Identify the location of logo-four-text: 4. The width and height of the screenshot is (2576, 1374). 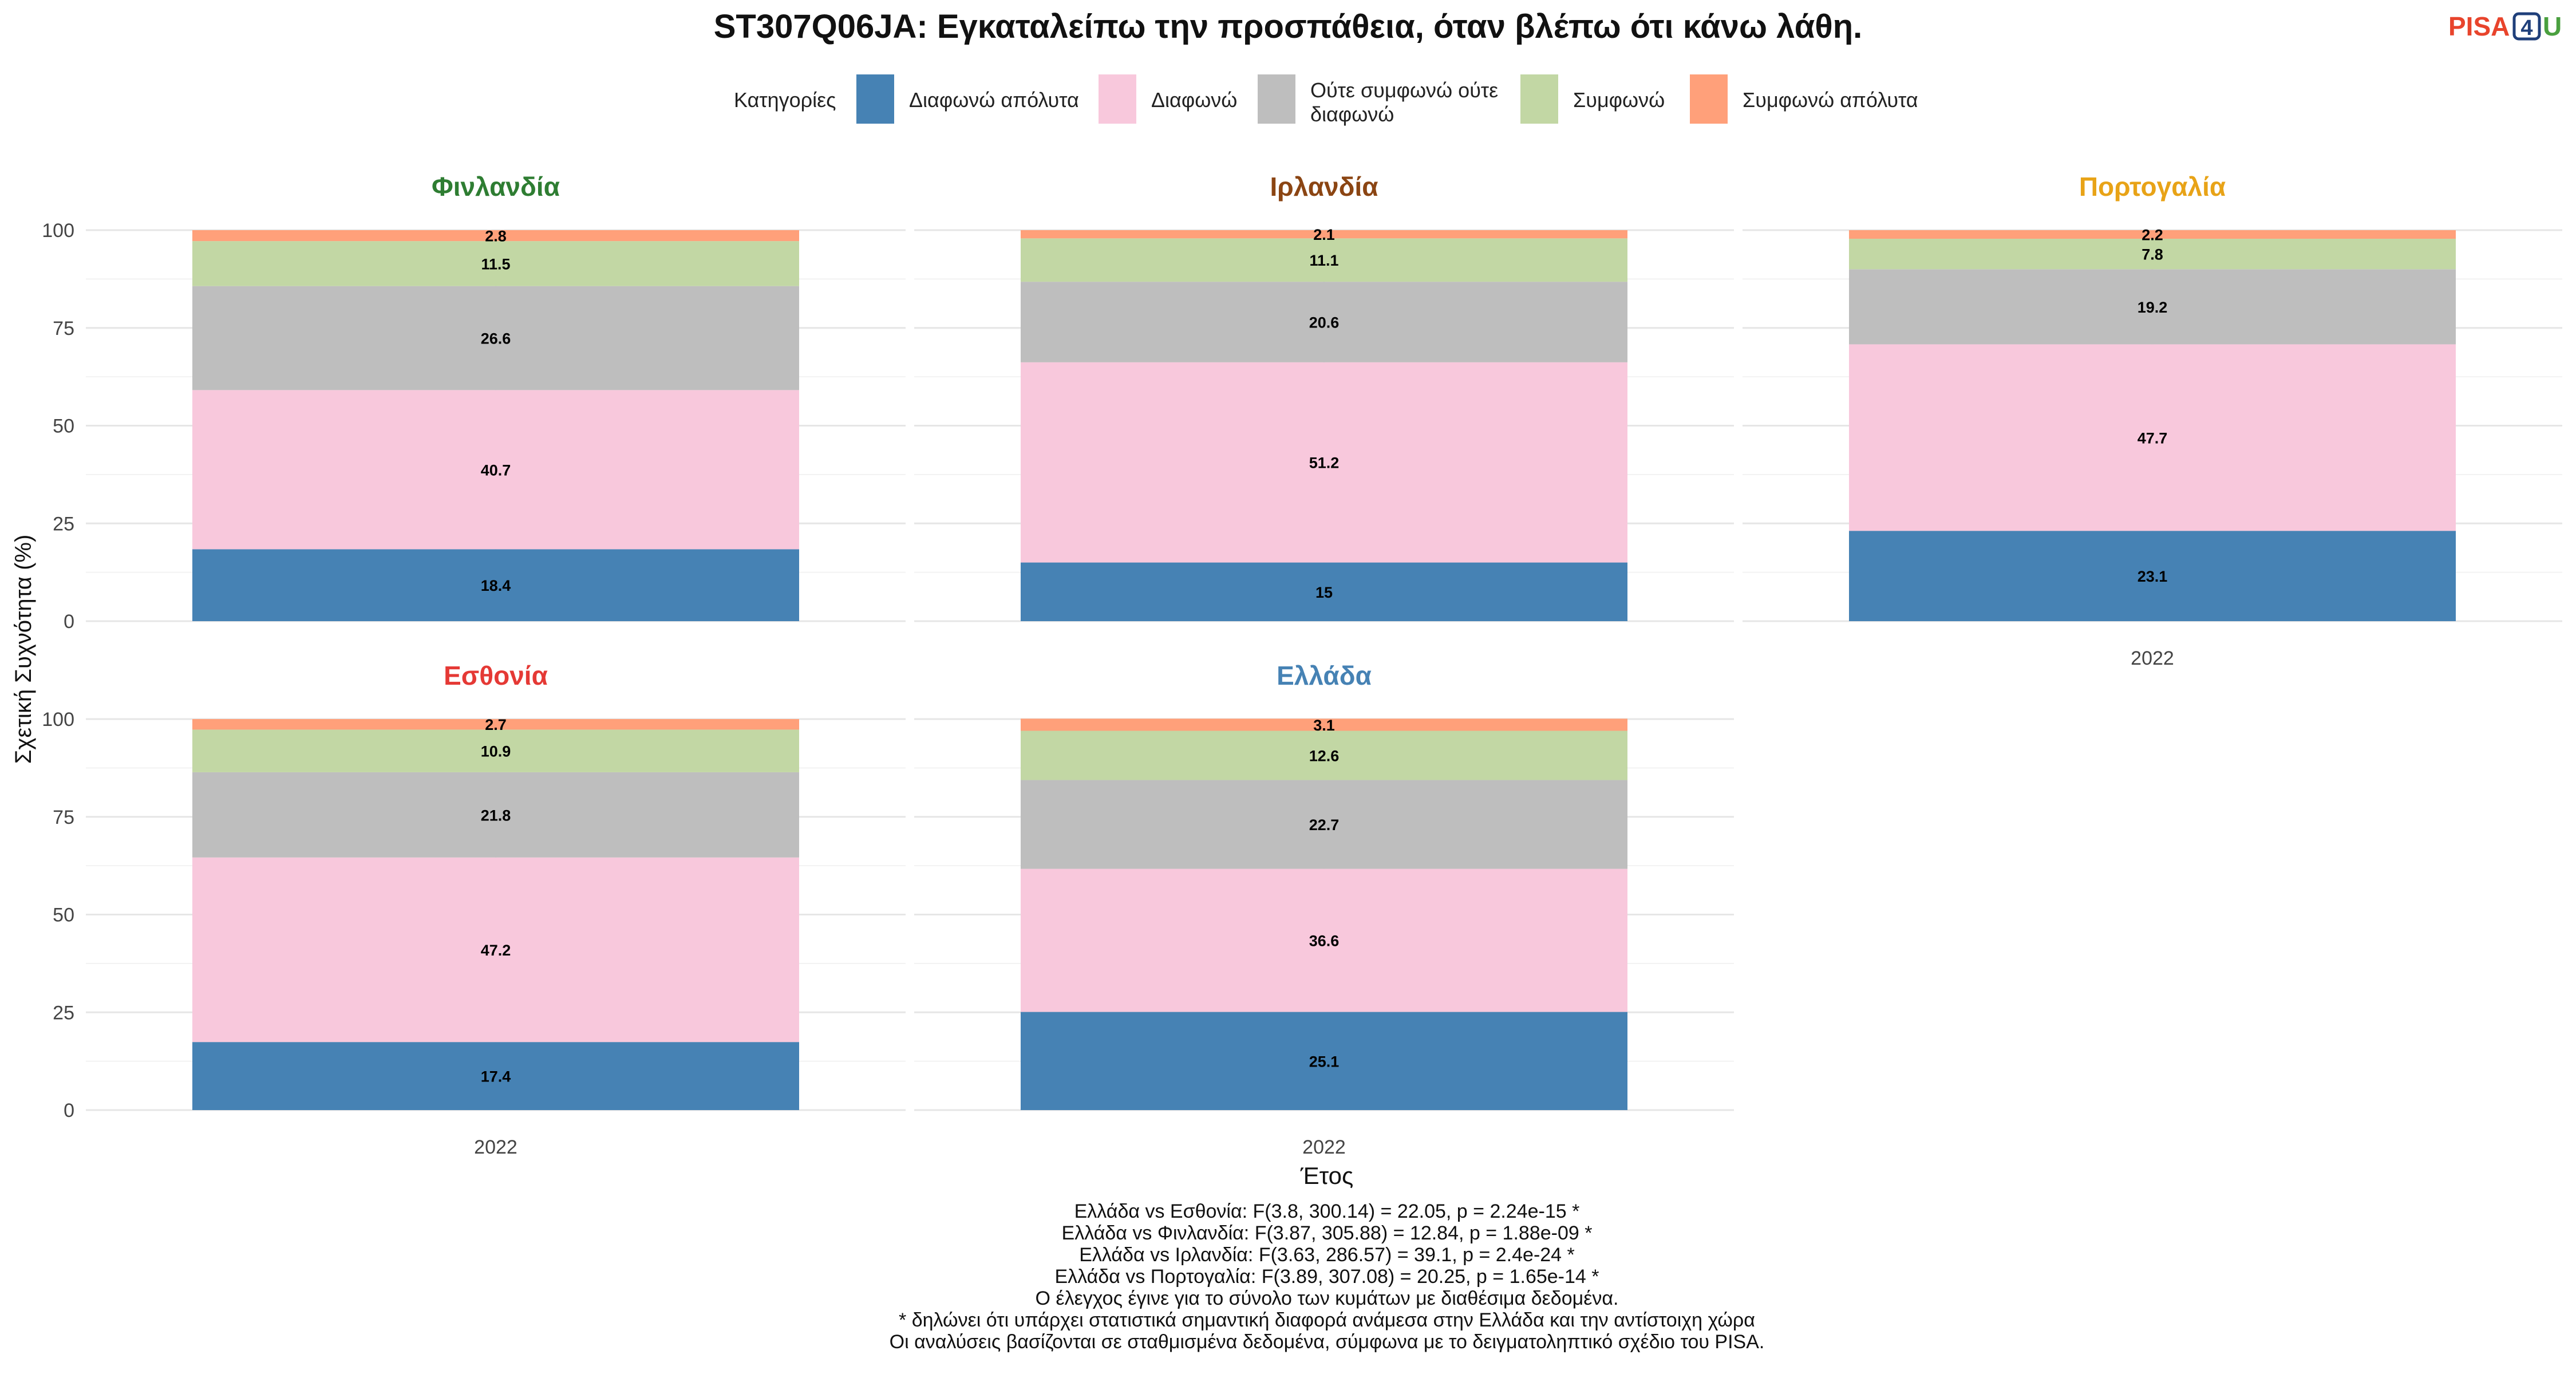
(2526, 28).